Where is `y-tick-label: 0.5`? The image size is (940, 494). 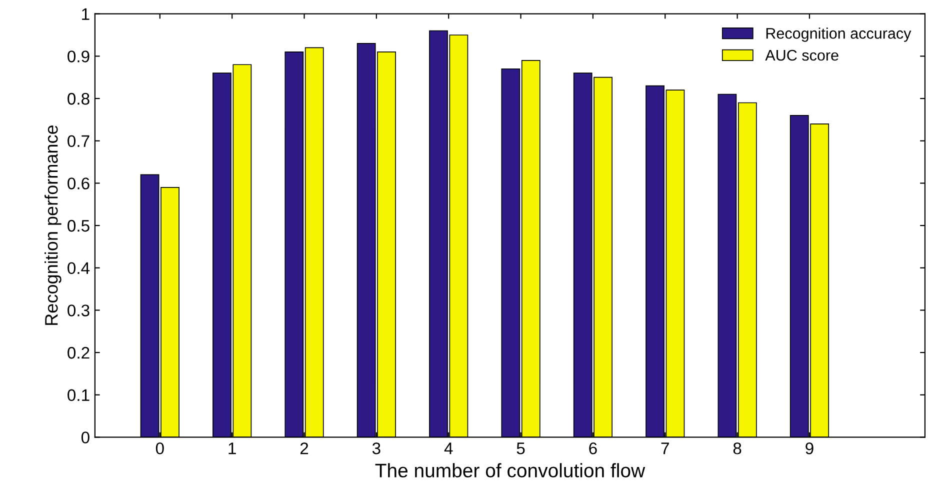
y-tick-label: 0.5 is located at coordinates (79, 226).